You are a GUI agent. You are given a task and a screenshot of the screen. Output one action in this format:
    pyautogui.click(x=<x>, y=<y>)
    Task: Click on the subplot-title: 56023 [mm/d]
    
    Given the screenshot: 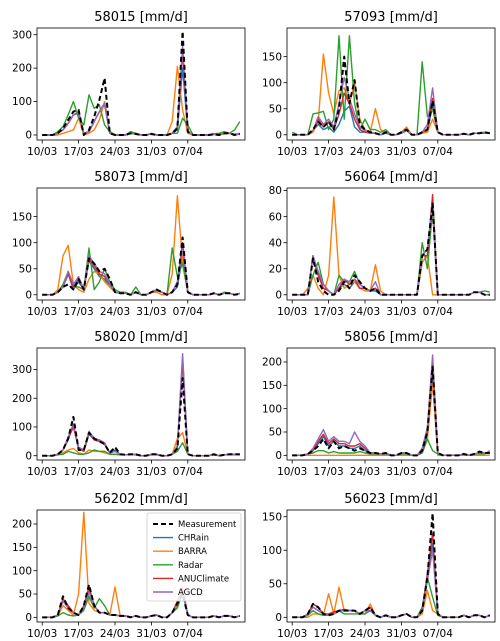 What is the action you would take?
    pyautogui.click(x=391, y=499)
    